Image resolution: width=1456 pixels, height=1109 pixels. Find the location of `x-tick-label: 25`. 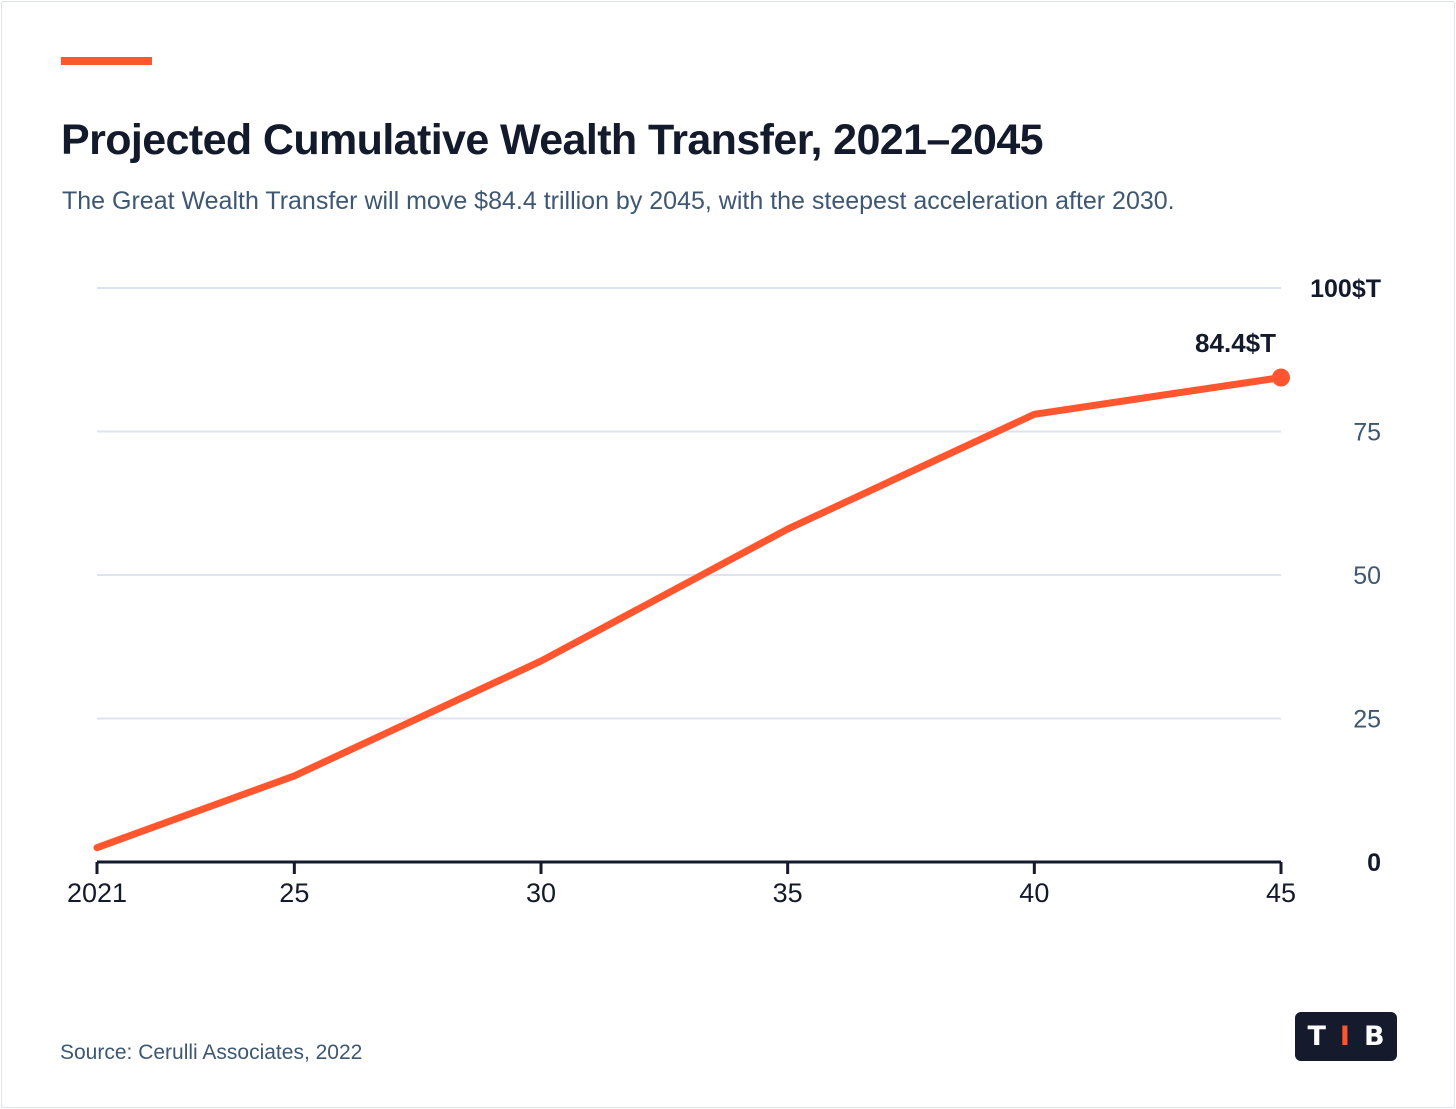

x-tick-label: 25 is located at coordinates (294, 893).